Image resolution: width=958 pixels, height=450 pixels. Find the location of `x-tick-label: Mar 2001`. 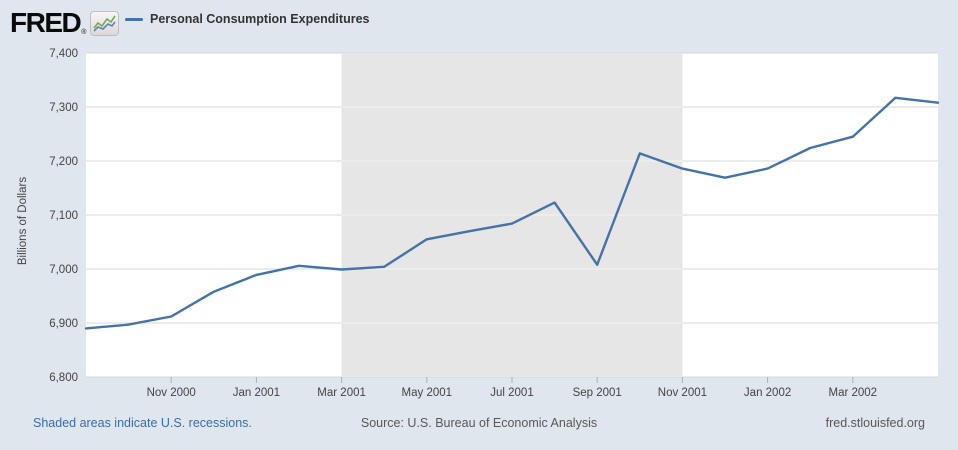

x-tick-label: Mar 2001 is located at coordinates (341, 393).